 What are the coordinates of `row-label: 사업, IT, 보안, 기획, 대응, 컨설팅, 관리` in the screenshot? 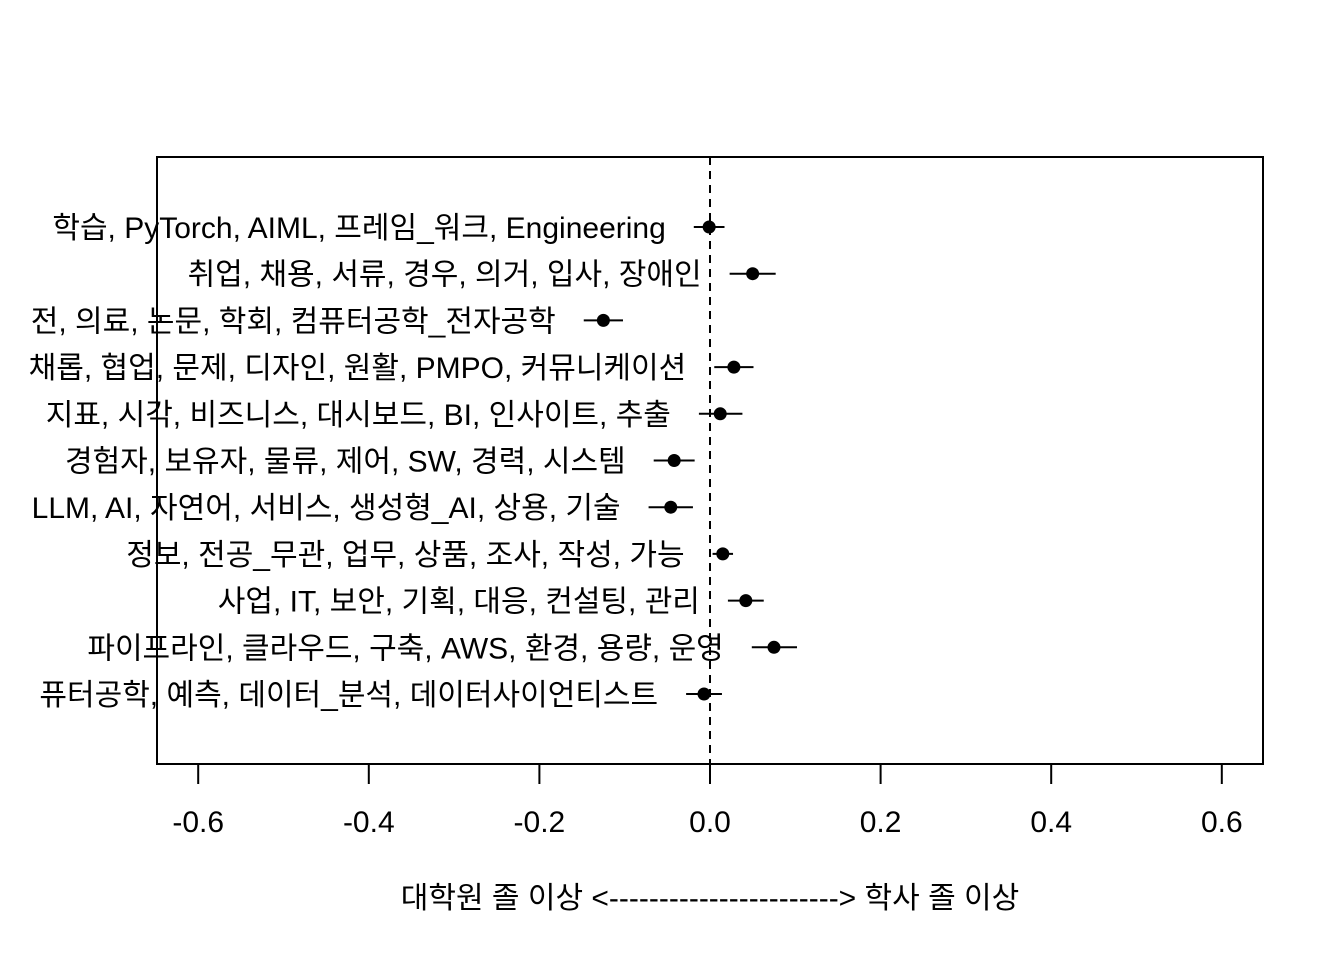 It's located at (459, 602).